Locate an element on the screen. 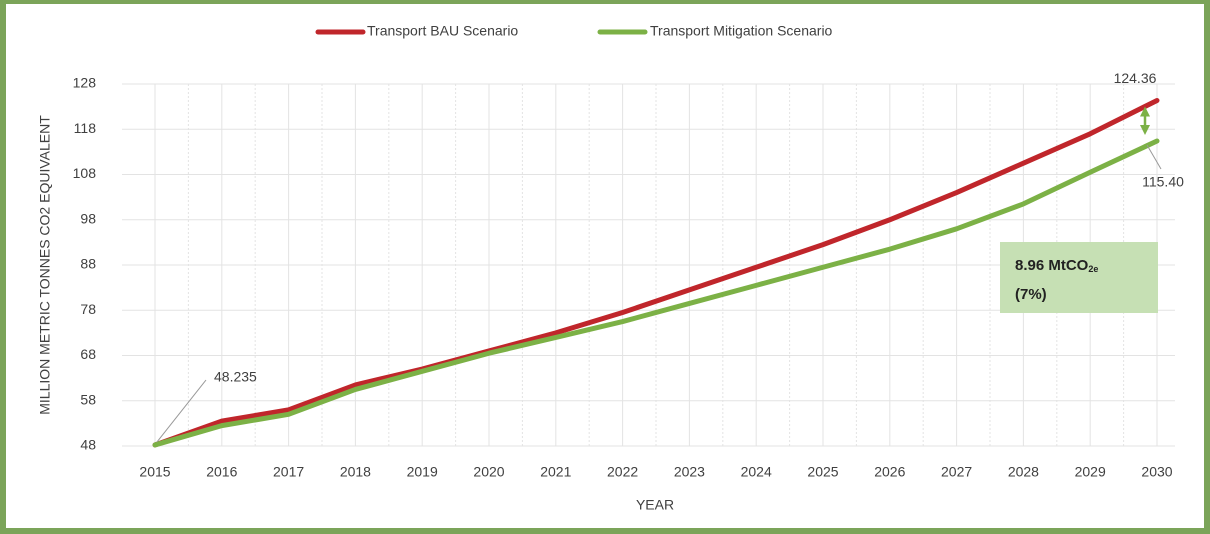  annotation: 124.36 is located at coordinates (1135, 78).